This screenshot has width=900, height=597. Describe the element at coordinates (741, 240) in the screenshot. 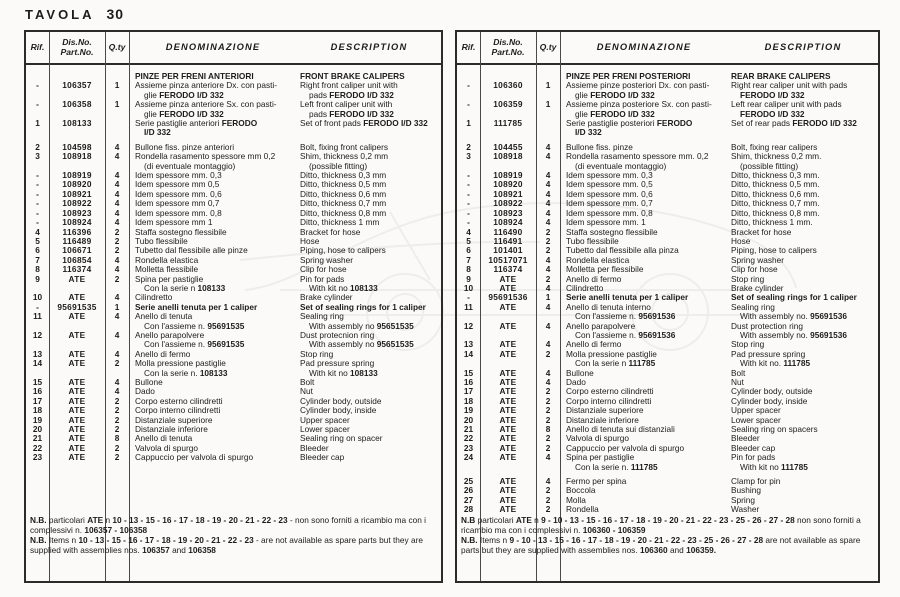

I see `text-line: Hose` at that location.